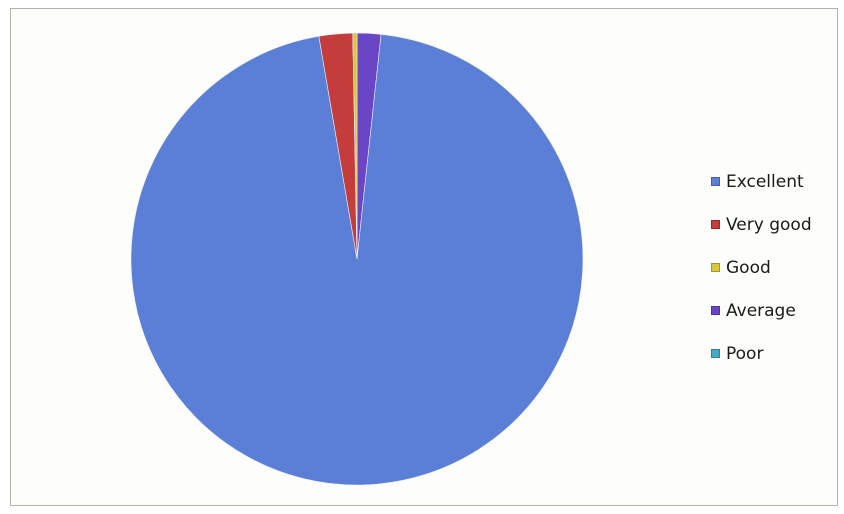 The height and width of the screenshot is (514, 844). What do you see at coordinates (769, 224) in the screenshot?
I see `legend-label-very-good: Very good` at bounding box center [769, 224].